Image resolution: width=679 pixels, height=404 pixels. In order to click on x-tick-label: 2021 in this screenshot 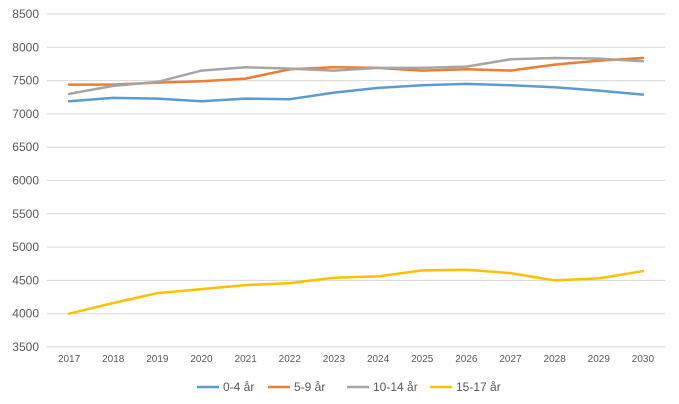, I will do `click(246, 359)`.